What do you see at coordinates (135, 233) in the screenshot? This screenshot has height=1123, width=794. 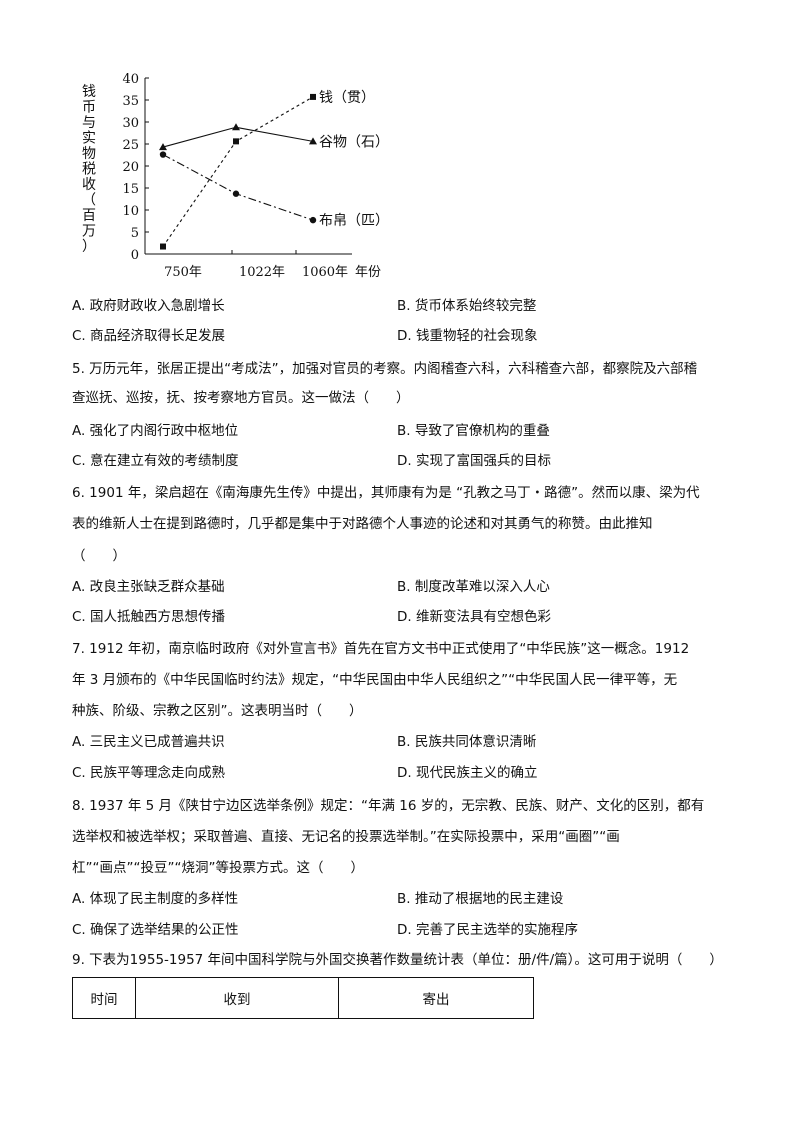 I see `y-tick-label: 5` at bounding box center [135, 233].